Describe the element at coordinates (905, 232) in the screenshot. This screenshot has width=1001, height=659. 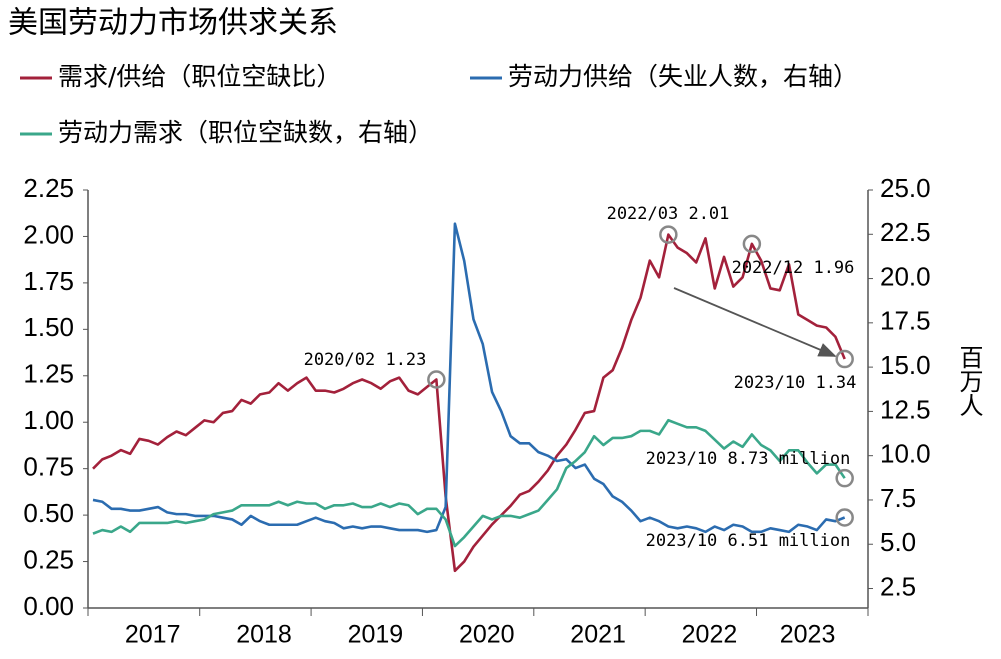
I see `y2-tick-label: 22.5` at that location.